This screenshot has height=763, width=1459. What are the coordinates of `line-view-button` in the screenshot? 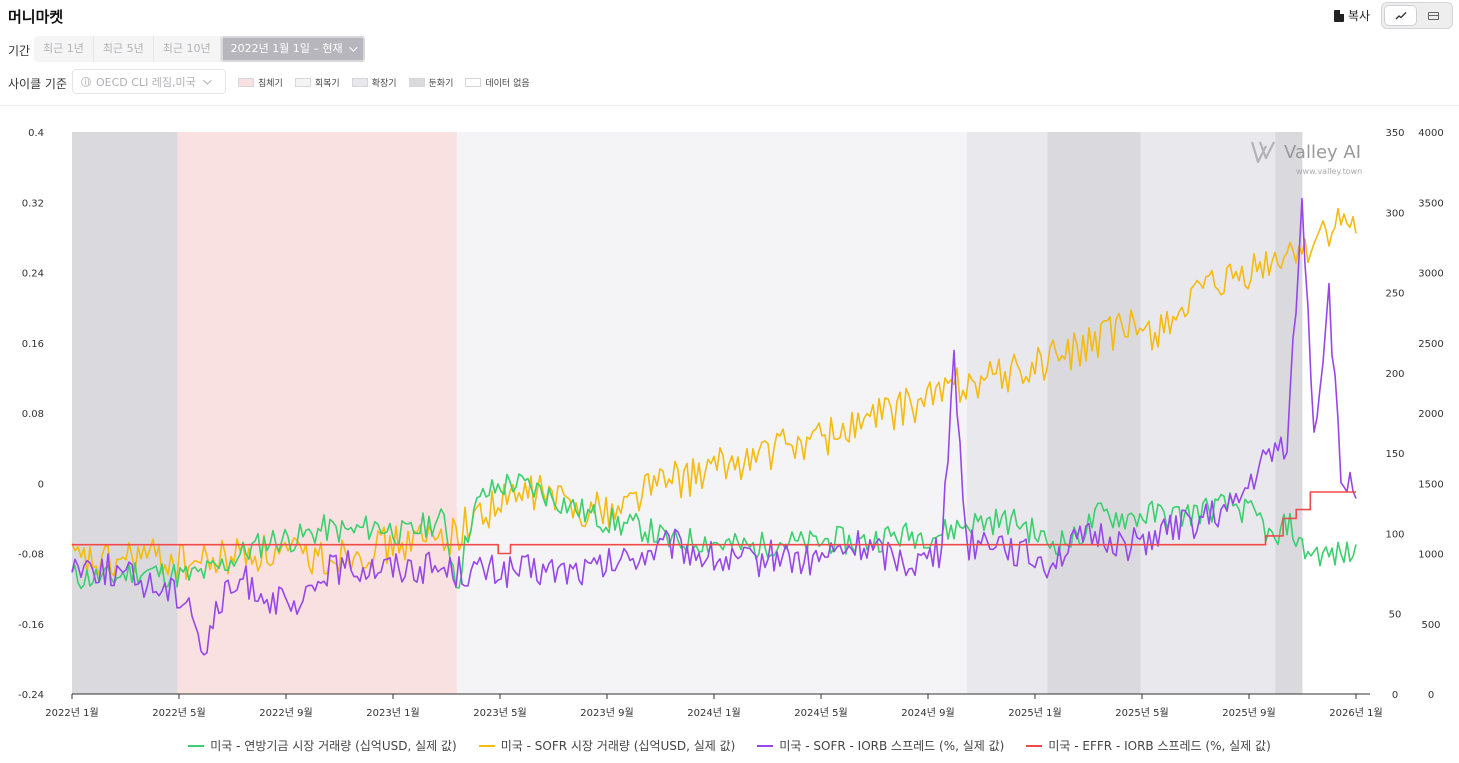 It's located at (1400, 15).